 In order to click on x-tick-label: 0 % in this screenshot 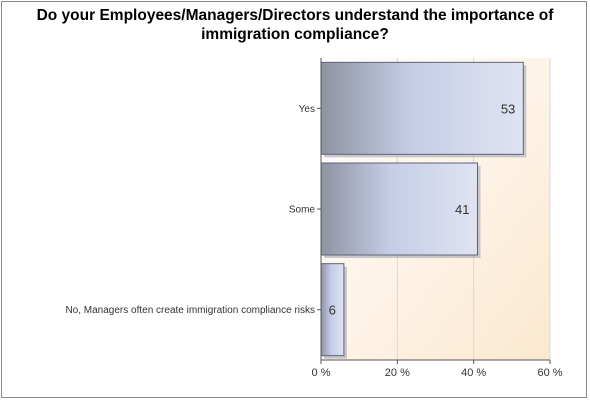, I will do `click(321, 373)`.